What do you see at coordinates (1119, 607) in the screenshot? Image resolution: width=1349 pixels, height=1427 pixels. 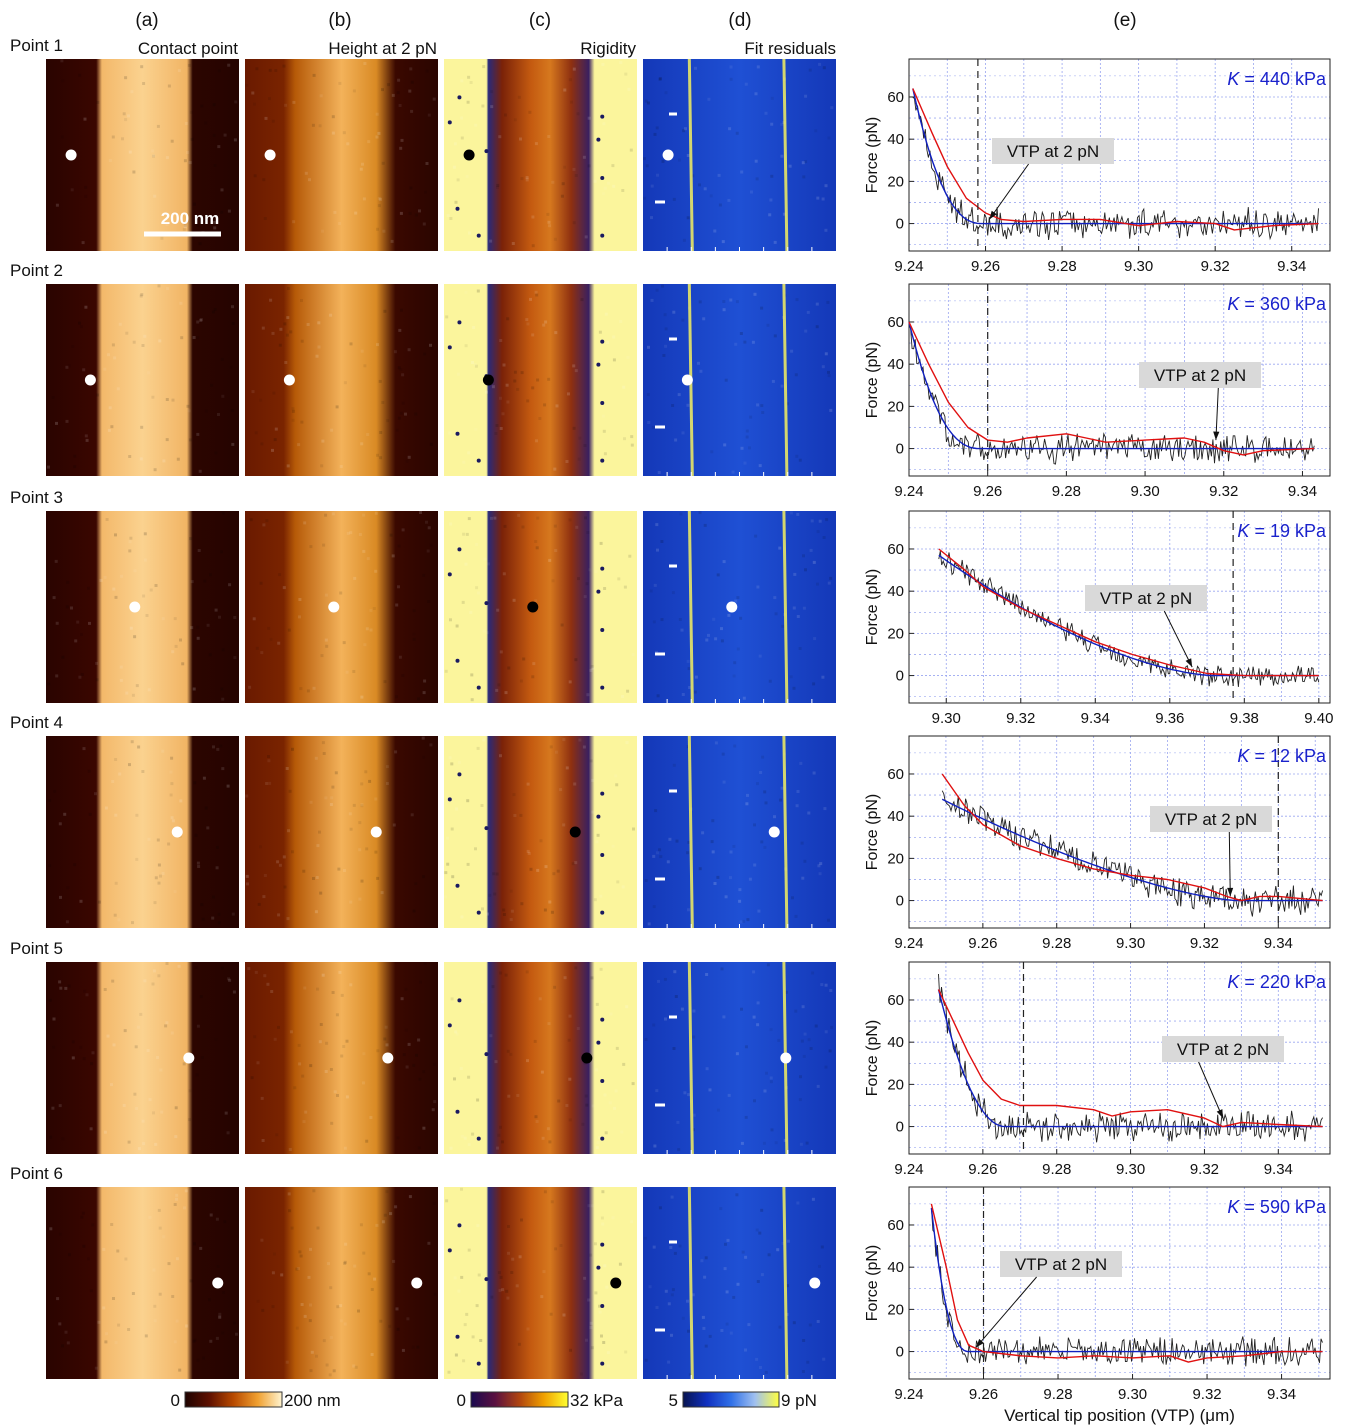 I see `plot-frame` at bounding box center [1119, 607].